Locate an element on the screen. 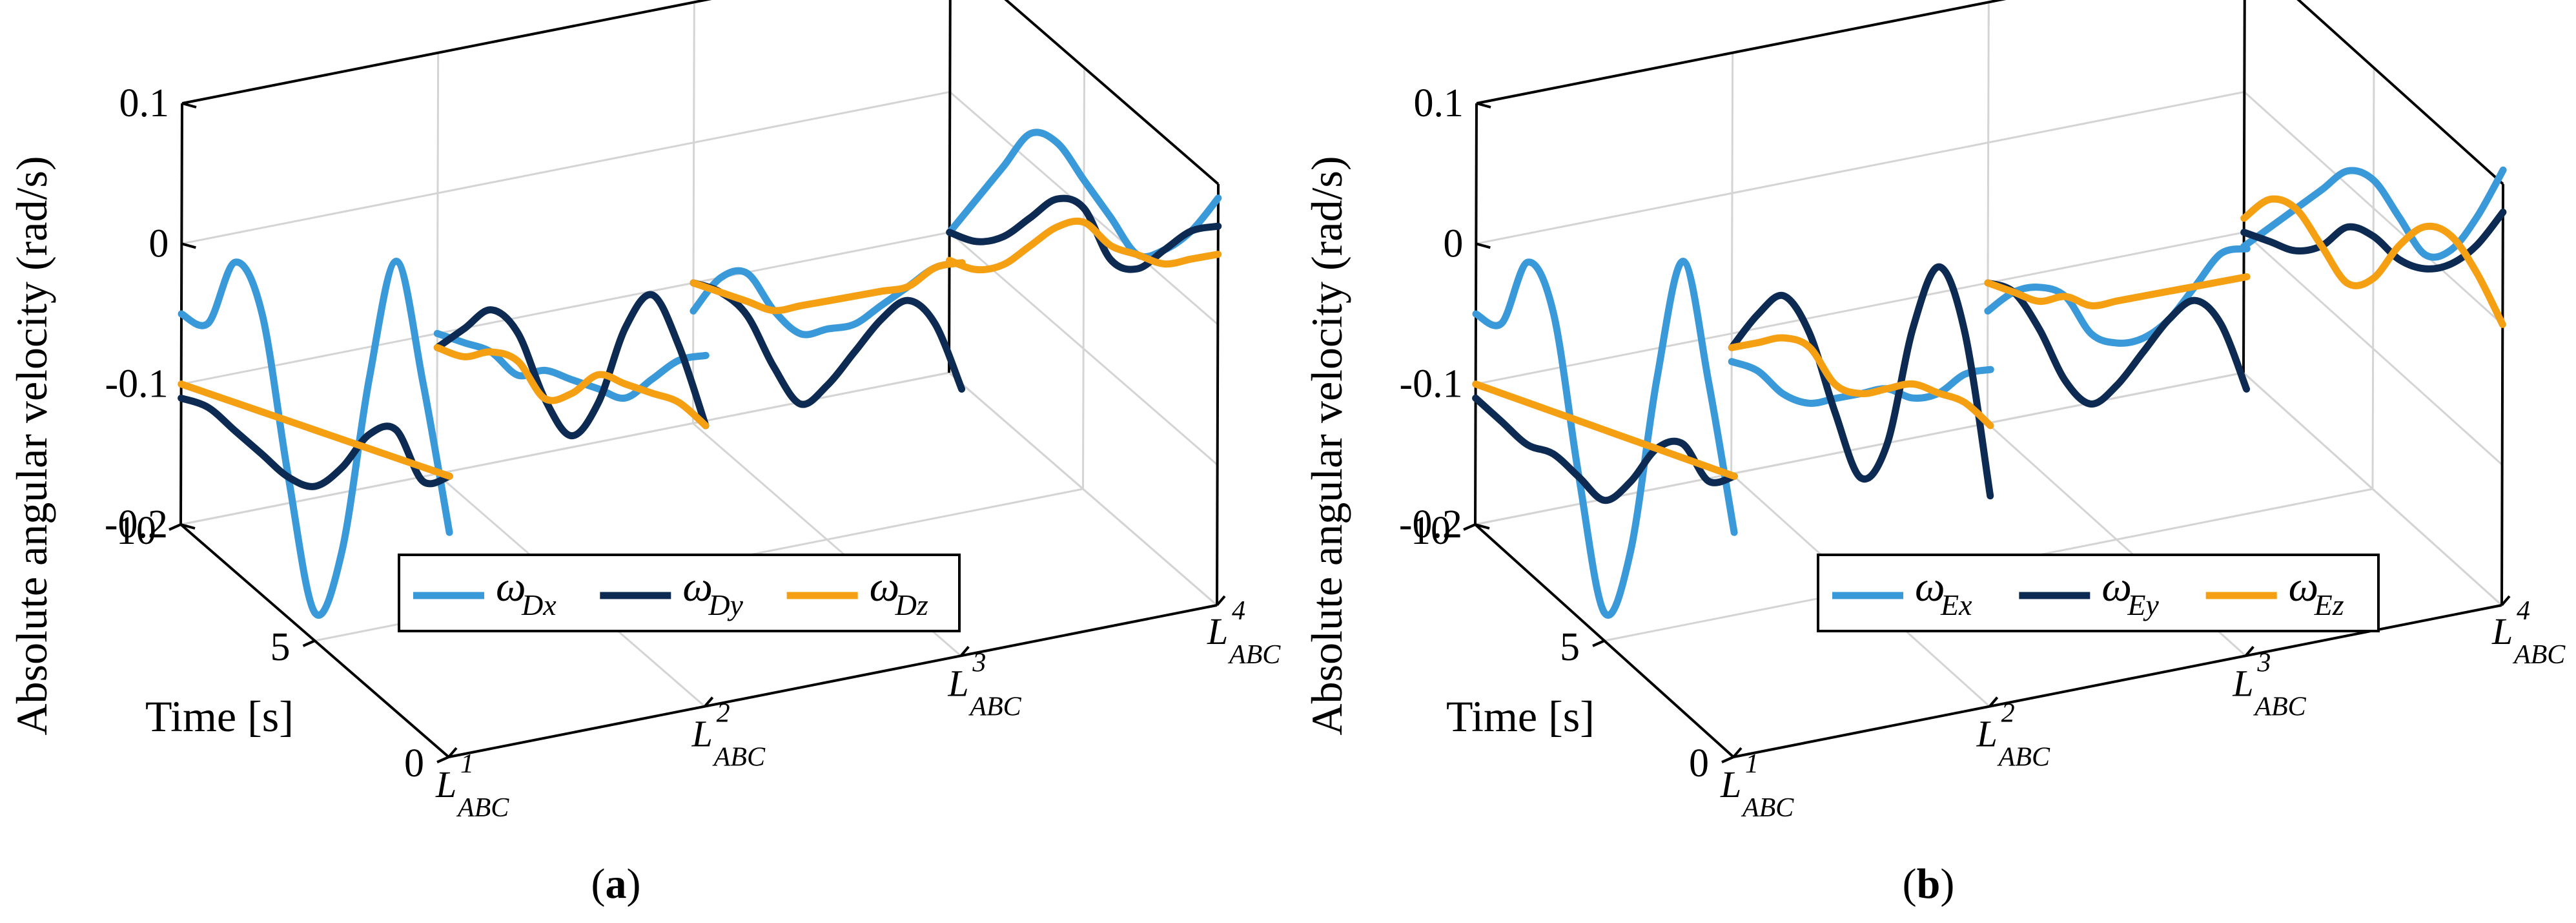  grid-line-side-time is located at coordinates (1083, 278).